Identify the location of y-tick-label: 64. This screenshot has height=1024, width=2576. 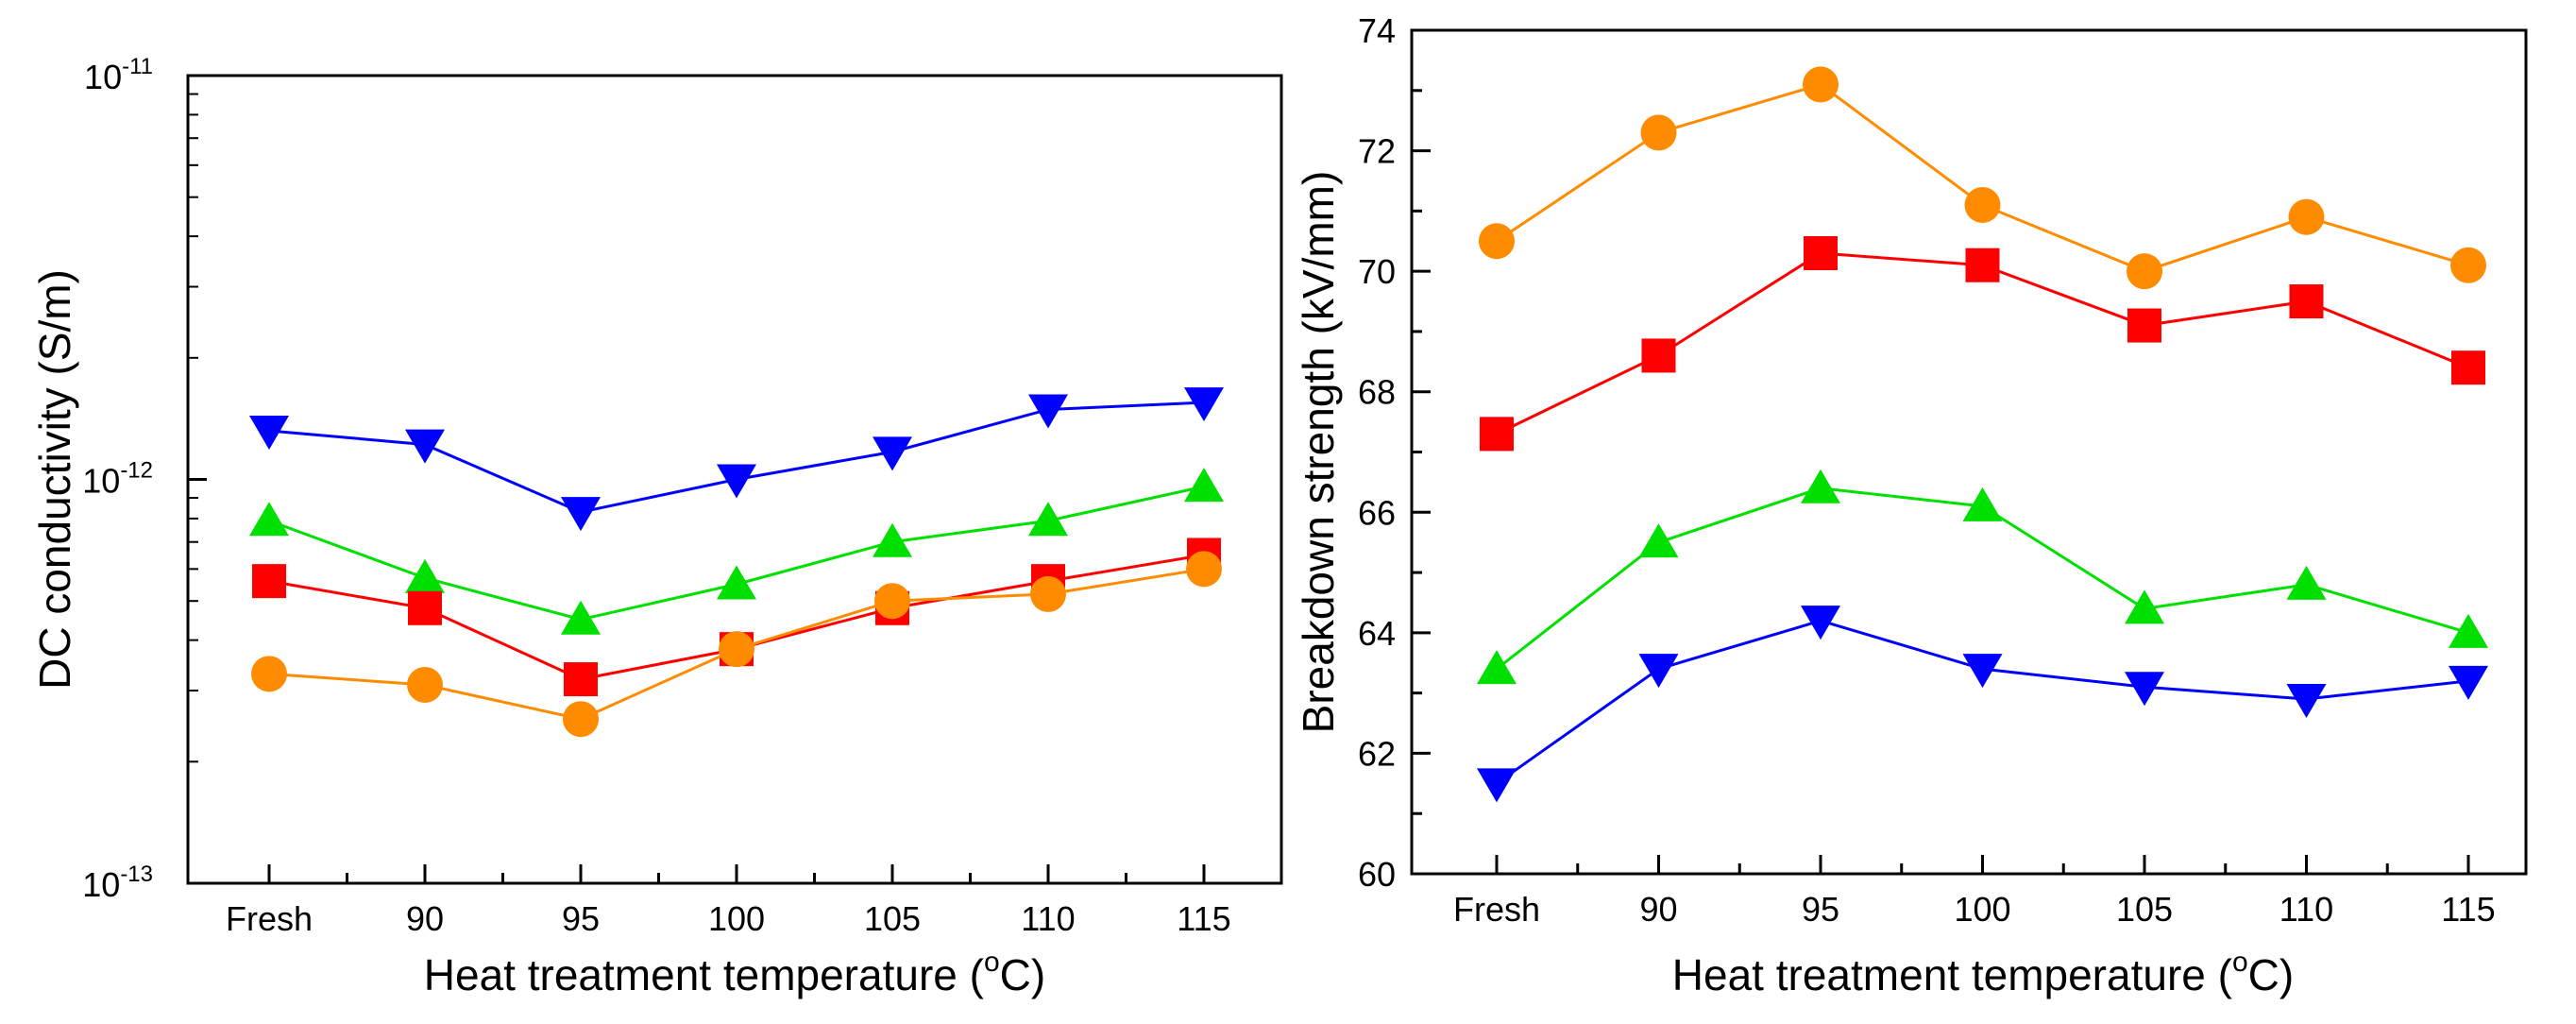
(1377, 633).